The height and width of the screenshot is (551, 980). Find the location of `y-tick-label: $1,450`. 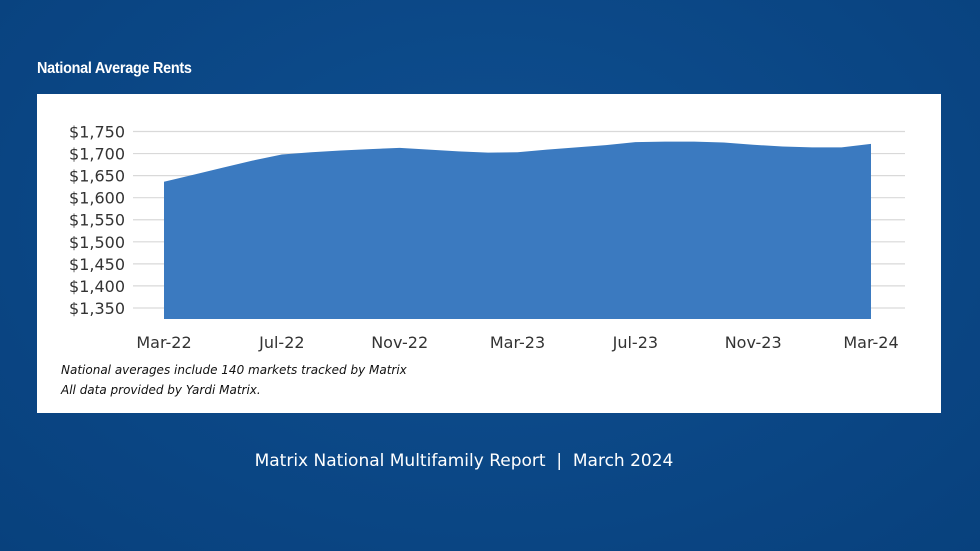

y-tick-label: $1,450 is located at coordinates (97, 264).